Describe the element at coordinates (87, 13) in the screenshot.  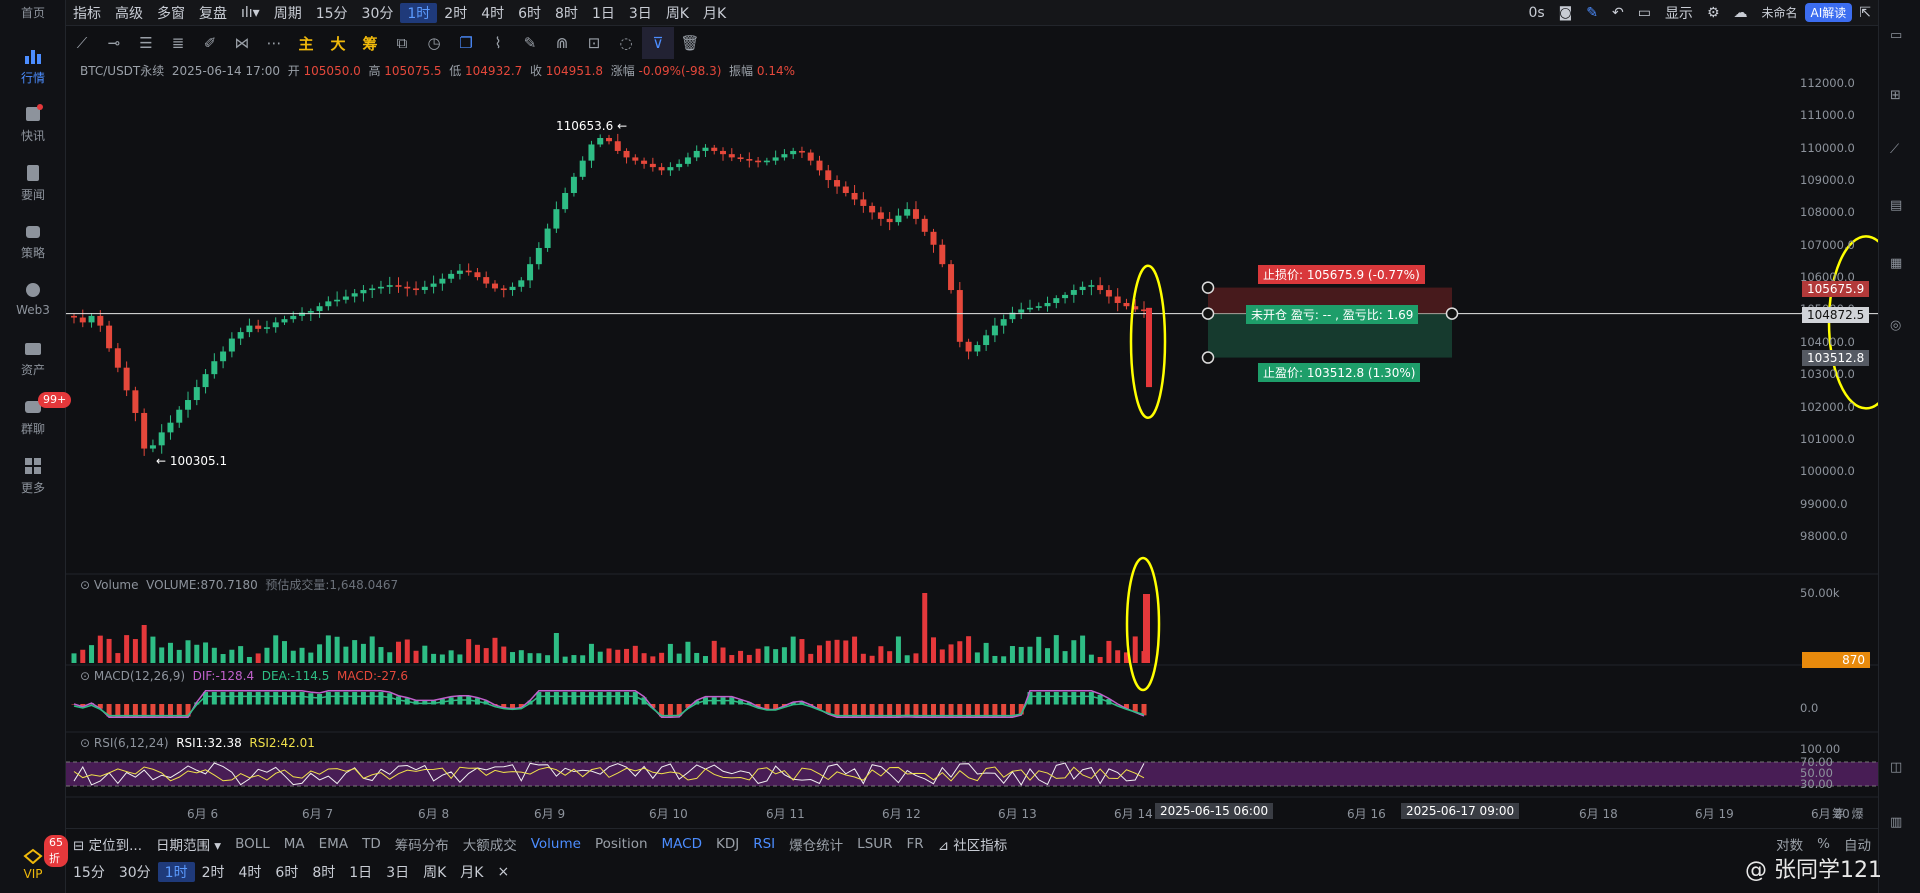
I see `topbar-indicator: 指标` at that location.